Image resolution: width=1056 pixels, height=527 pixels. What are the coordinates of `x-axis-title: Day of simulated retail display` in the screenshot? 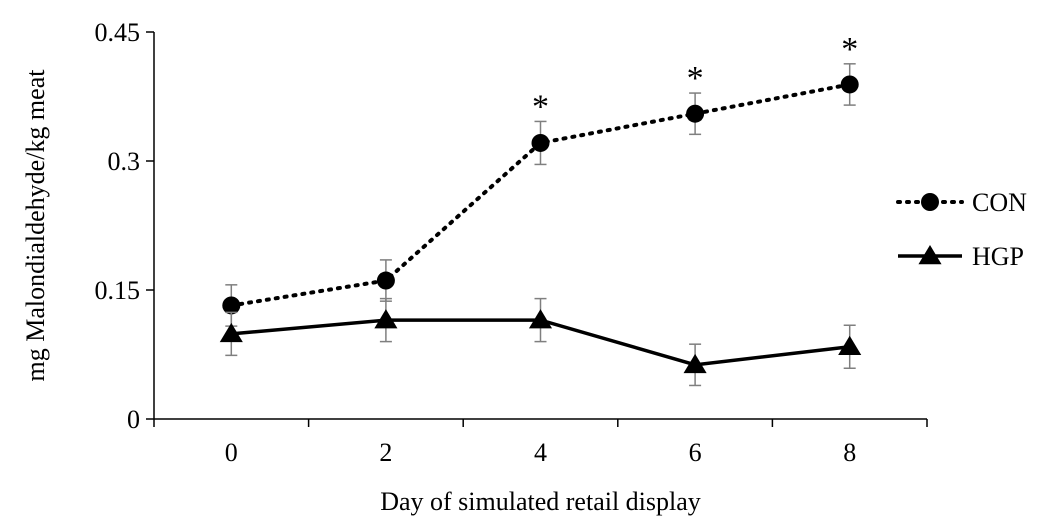 It's located at (540, 501).